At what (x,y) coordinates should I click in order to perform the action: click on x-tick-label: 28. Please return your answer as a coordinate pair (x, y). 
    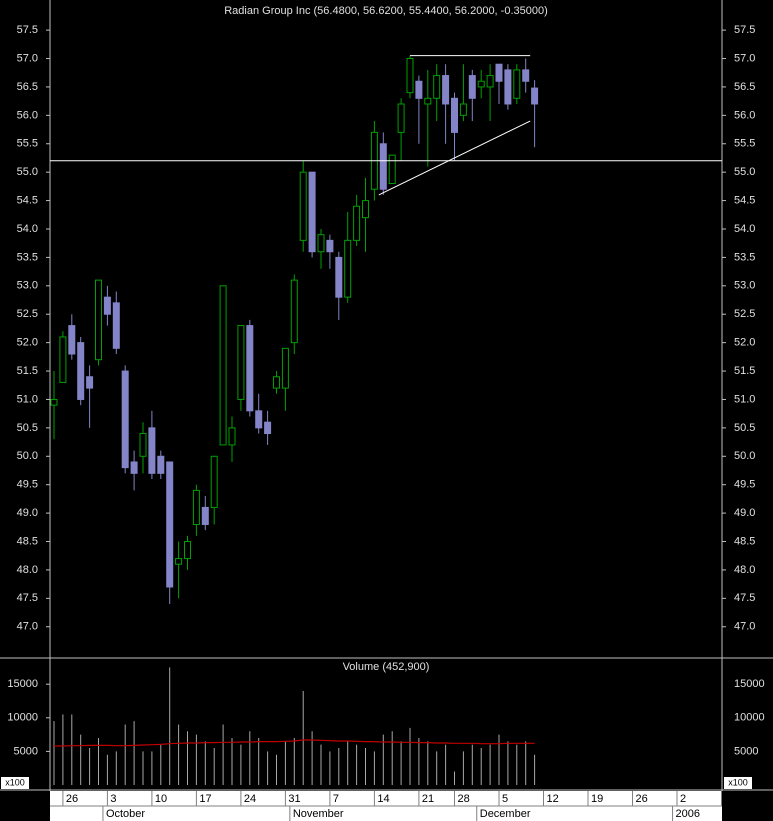
    Looking at the image, I should click on (464, 799).